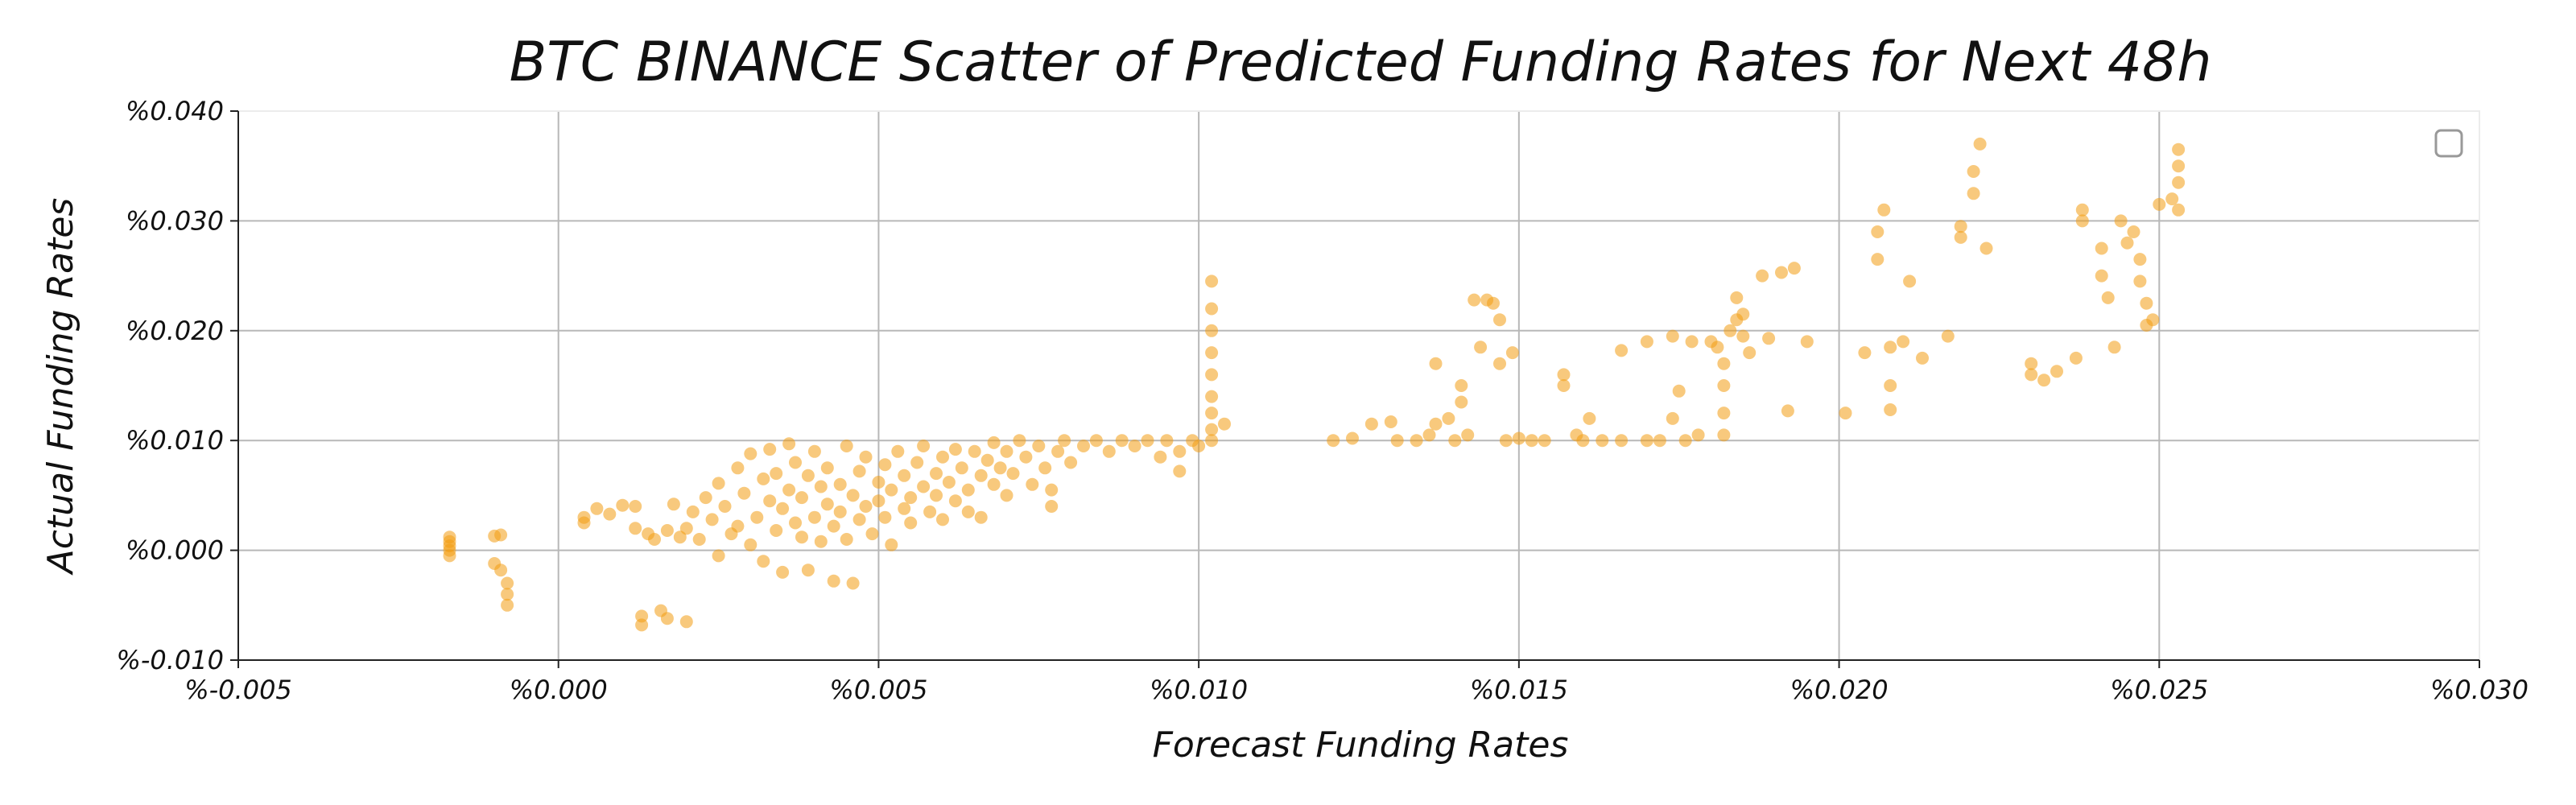  What do you see at coordinates (60, 387) in the screenshot?
I see `y-axis-label: Actual Funding Rates` at bounding box center [60, 387].